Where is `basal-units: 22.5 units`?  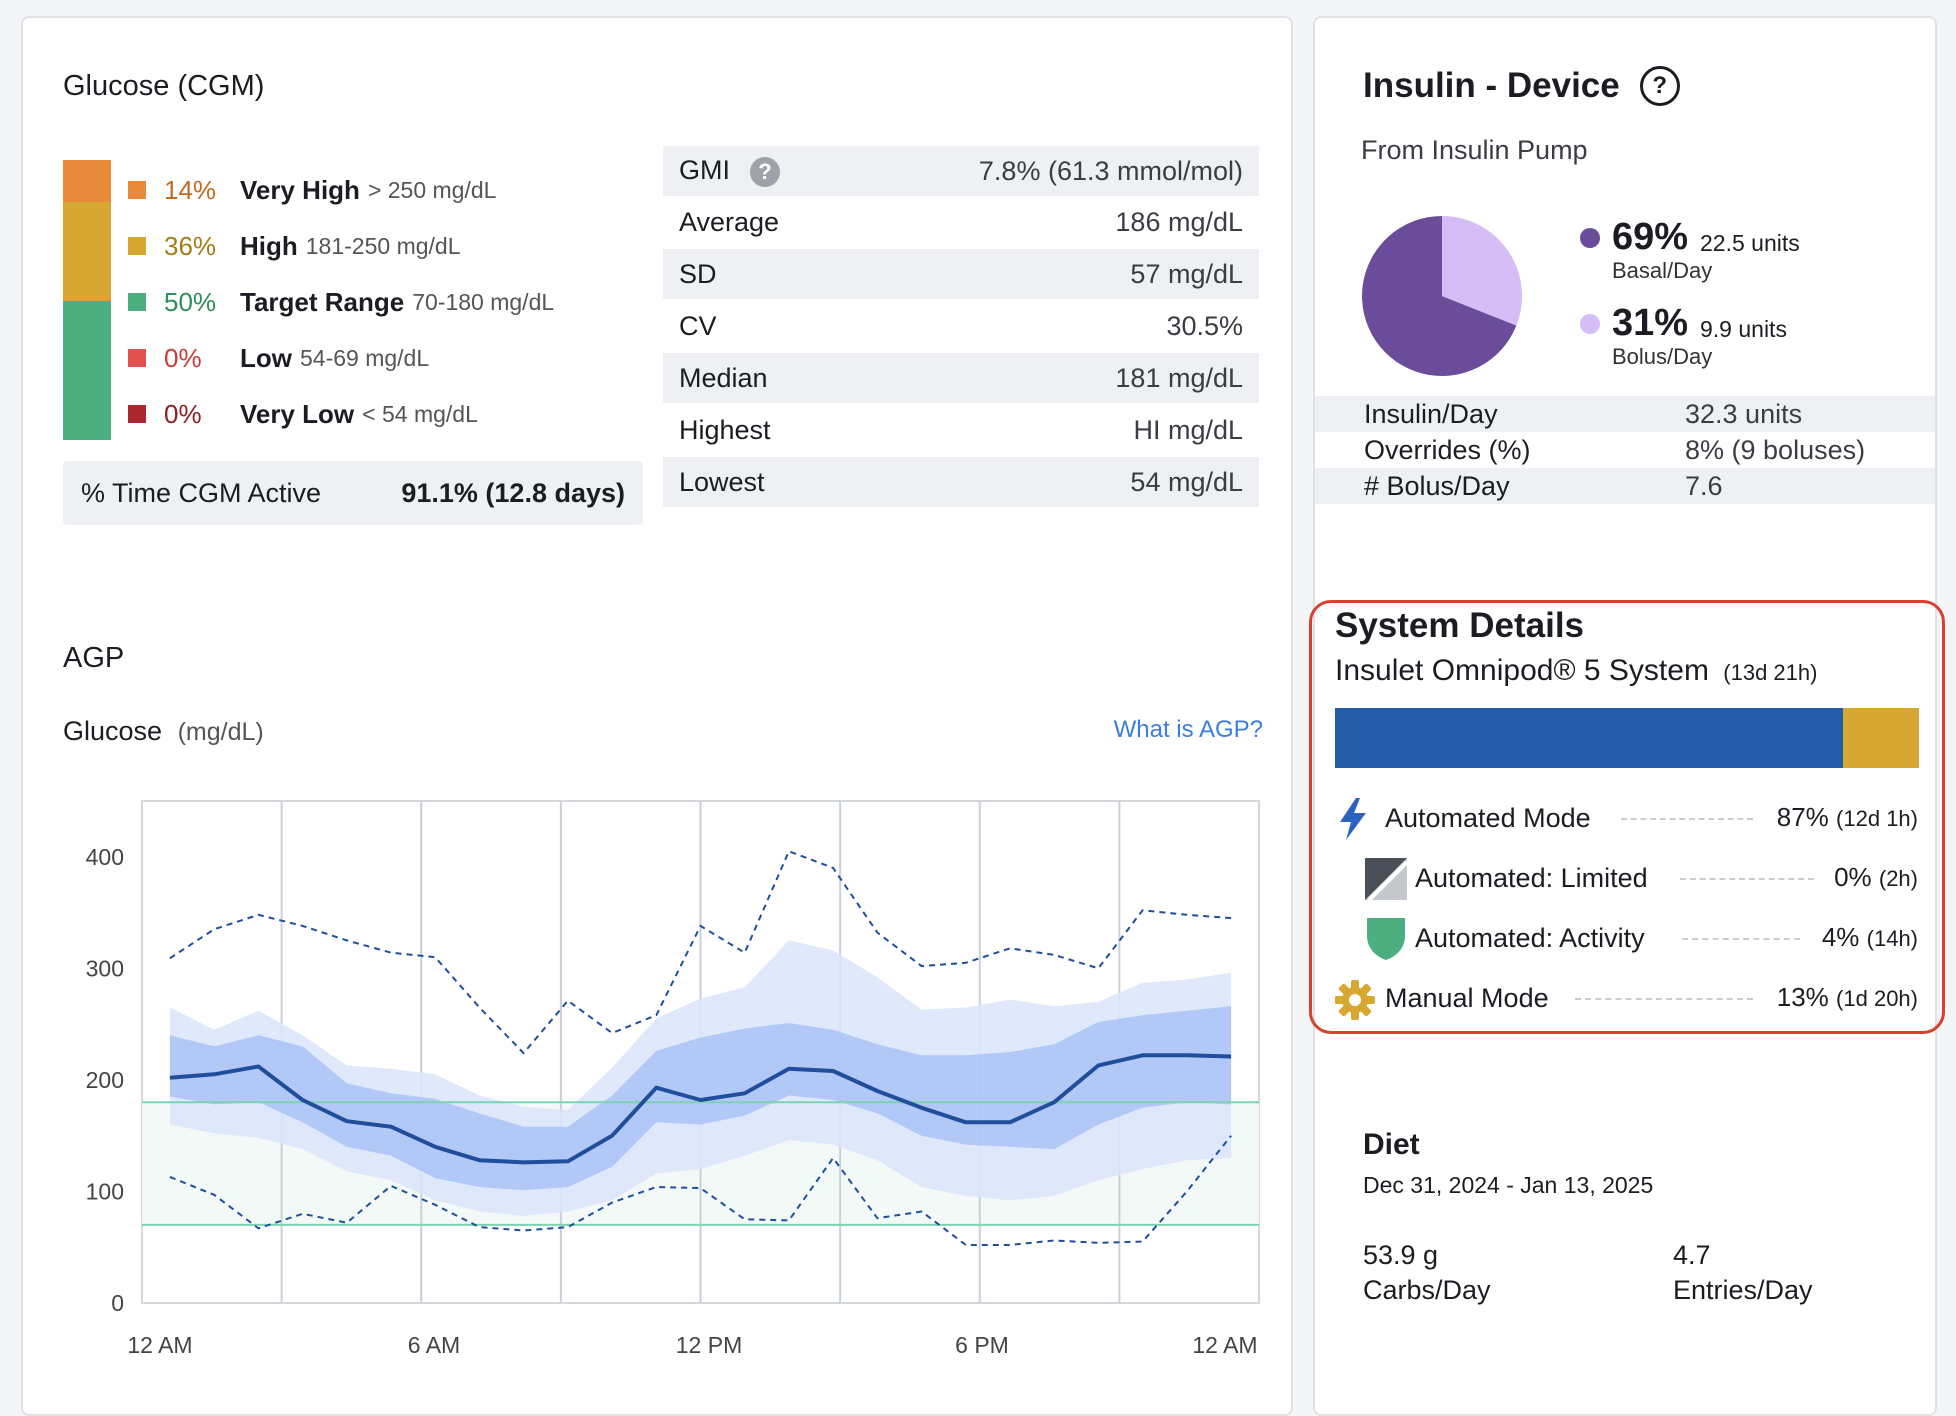 basal-units: 22.5 units is located at coordinates (1750, 243).